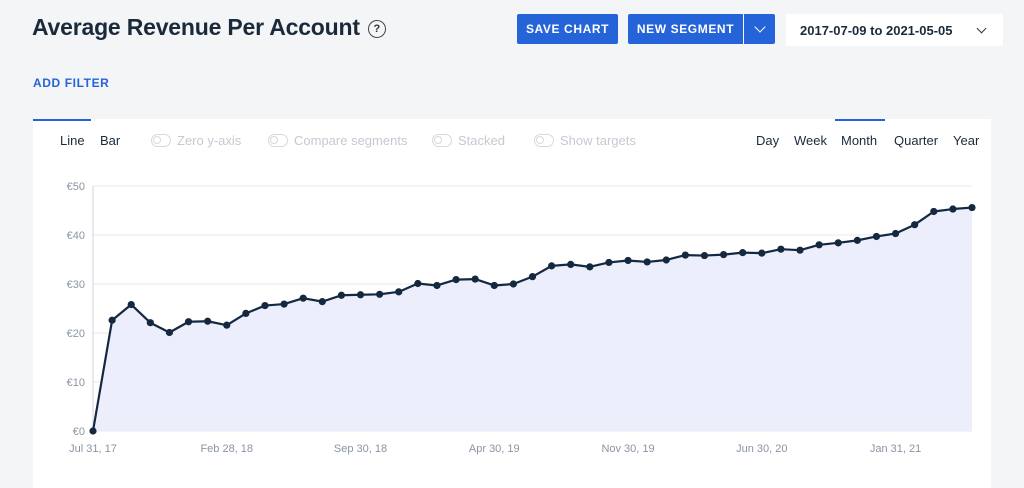 The height and width of the screenshot is (488, 1024). What do you see at coordinates (494, 449) in the screenshot?
I see `x-tick-label: Apr 30, 19` at bounding box center [494, 449].